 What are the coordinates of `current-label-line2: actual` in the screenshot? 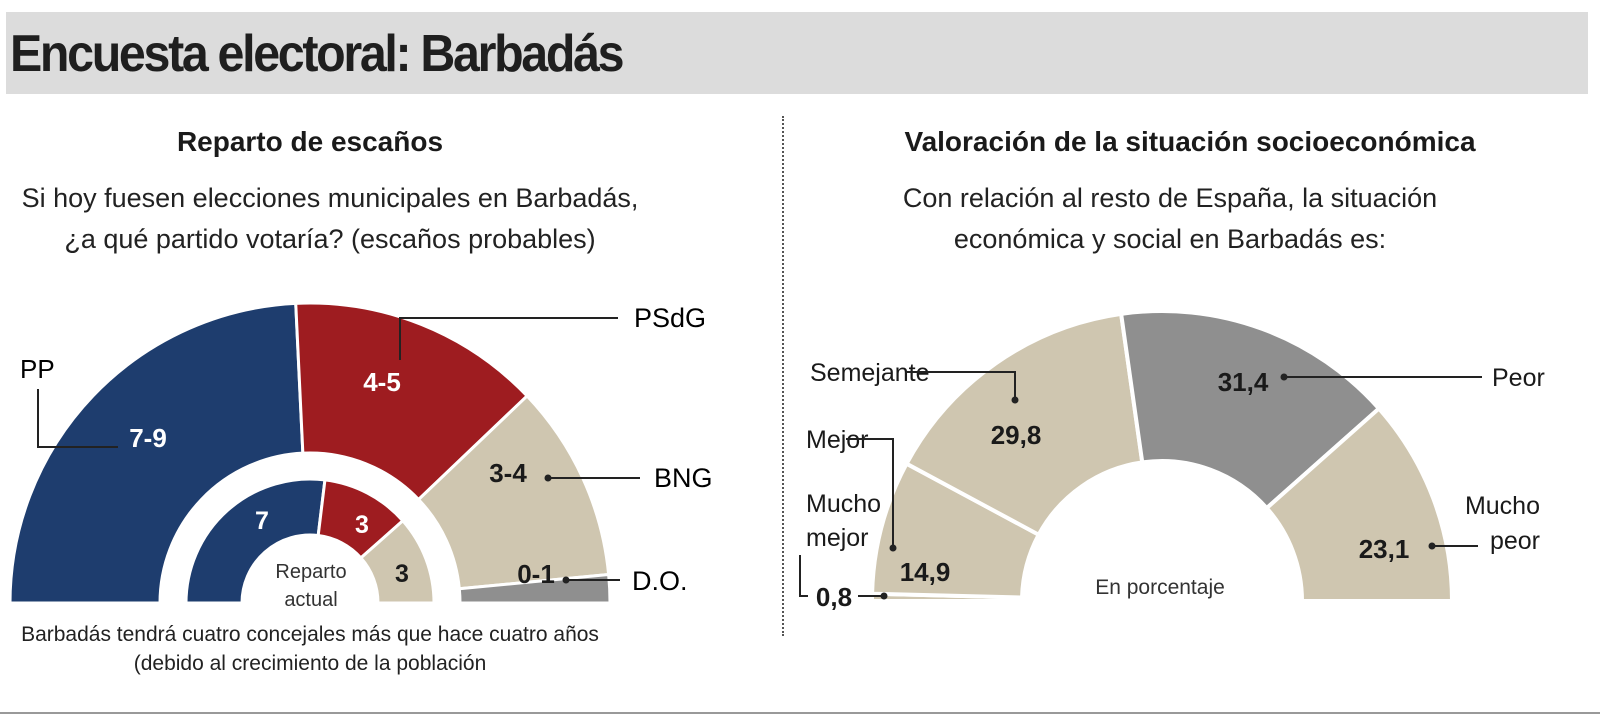 It's located at (310, 600).